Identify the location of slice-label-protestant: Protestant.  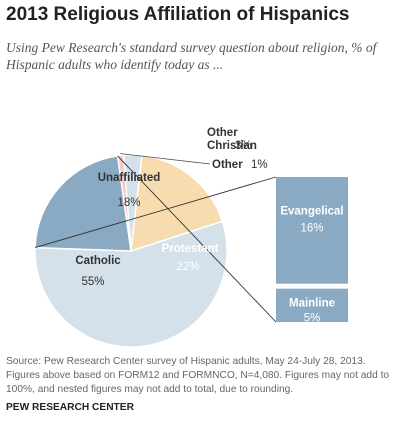
(190, 249).